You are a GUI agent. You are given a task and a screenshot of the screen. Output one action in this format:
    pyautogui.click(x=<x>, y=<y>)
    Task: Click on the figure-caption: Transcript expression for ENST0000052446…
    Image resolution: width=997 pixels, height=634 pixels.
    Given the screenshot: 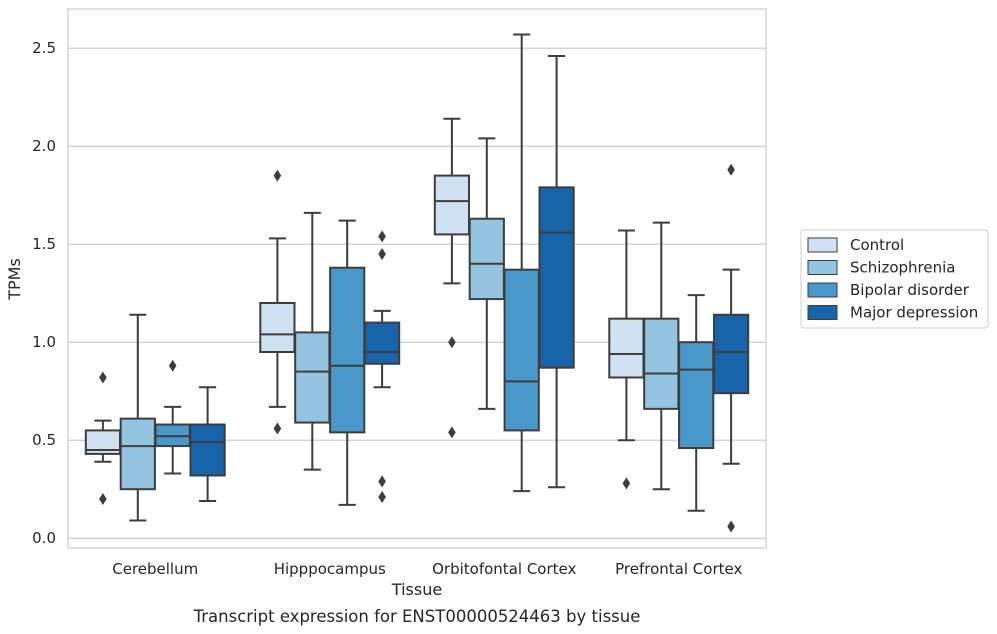 What is the action you would take?
    pyautogui.click(x=417, y=616)
    